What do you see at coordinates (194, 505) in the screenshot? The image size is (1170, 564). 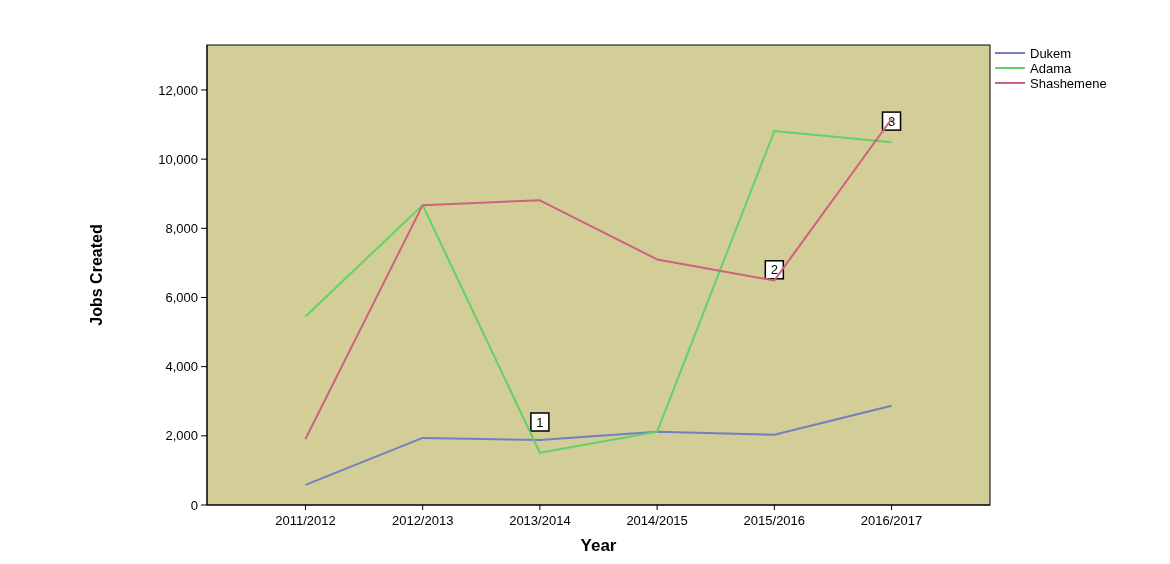 I see `y-tick-label: 0` at bounding box center [194, 505].